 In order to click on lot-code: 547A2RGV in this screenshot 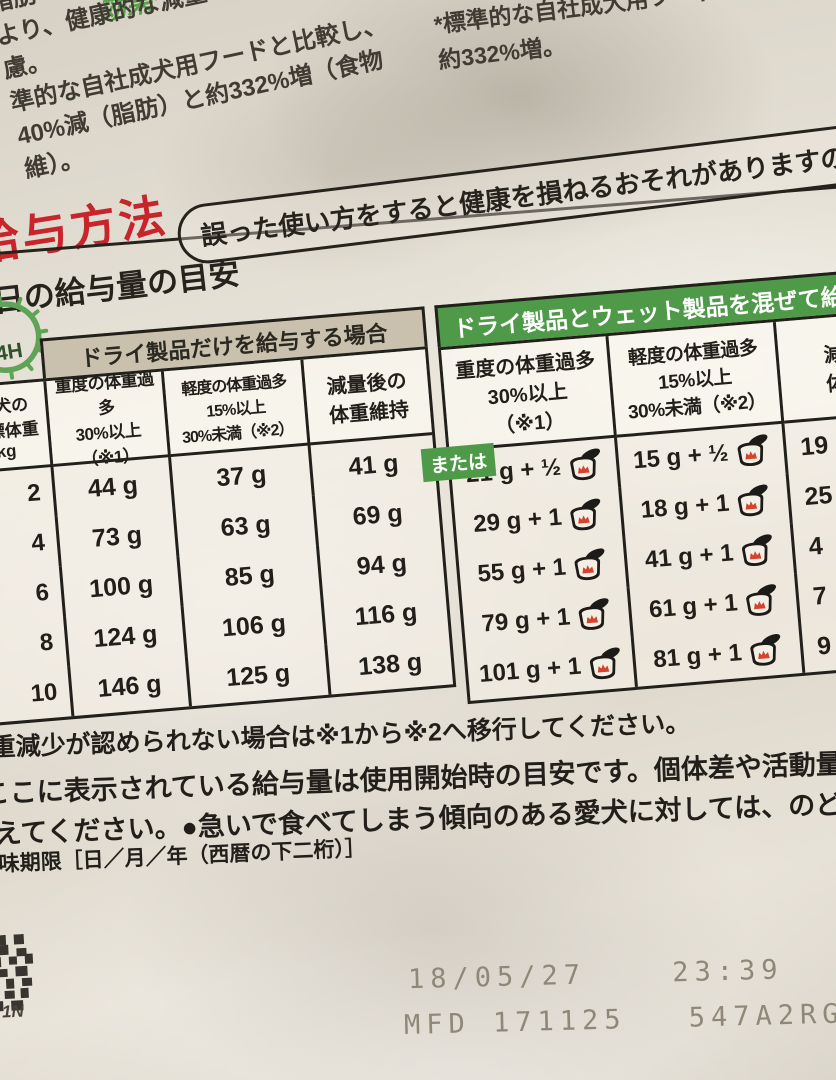, I will do `click(762, 1015)`.